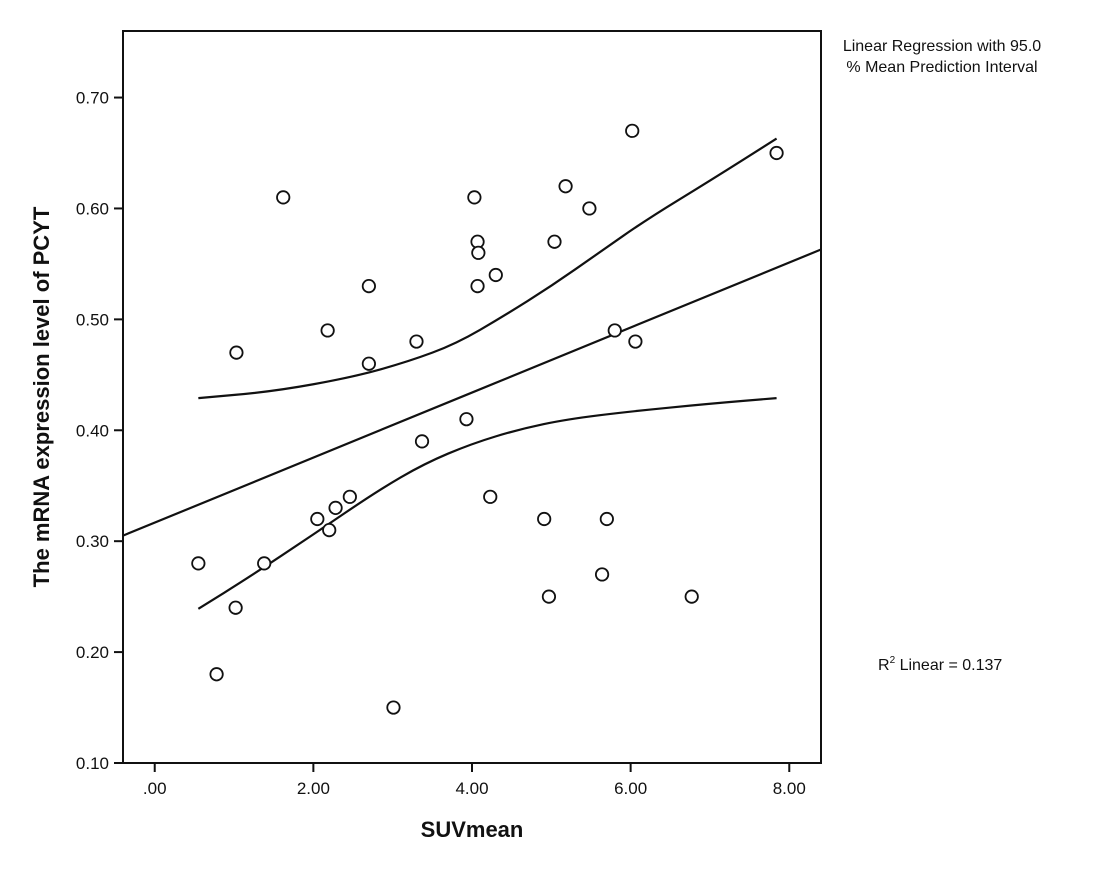 The height and width of the screenshot is (870, 1098). Describe the element at coordinates (789, 788) in the screenshot. I see `x-tick-label: 8.00` at that location.